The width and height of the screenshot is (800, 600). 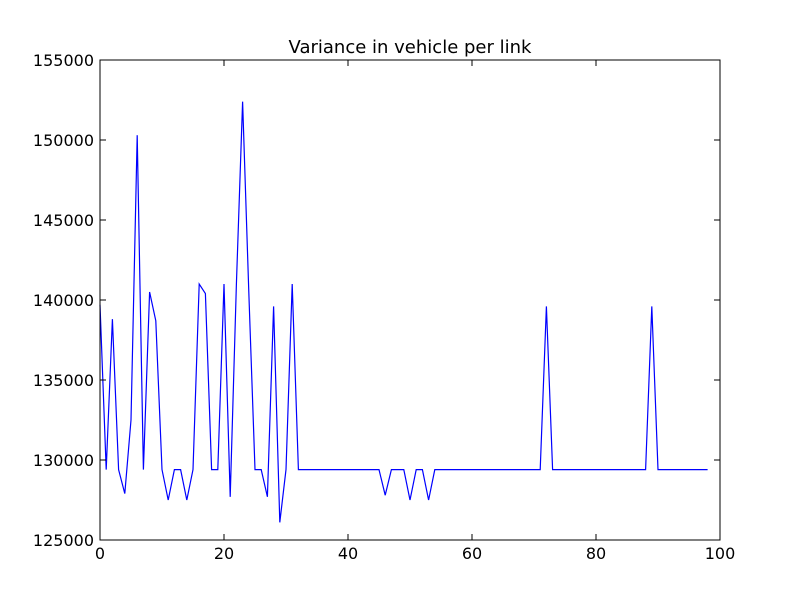 I want to click on y-tick-label: 135000, so click(x=63, y=380).